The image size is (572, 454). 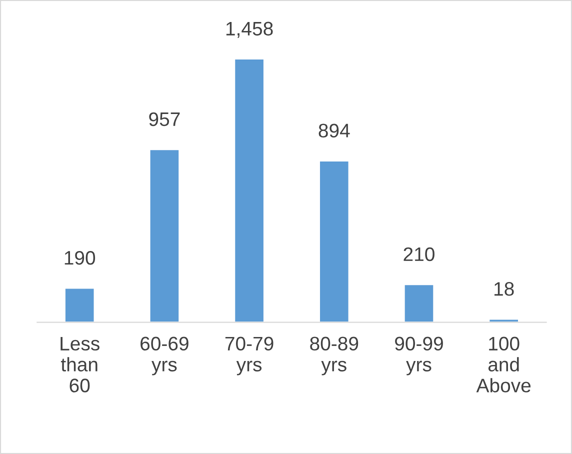 I want to click on x-tick-label: 70-79 yrs, so click(x=249, y=356).